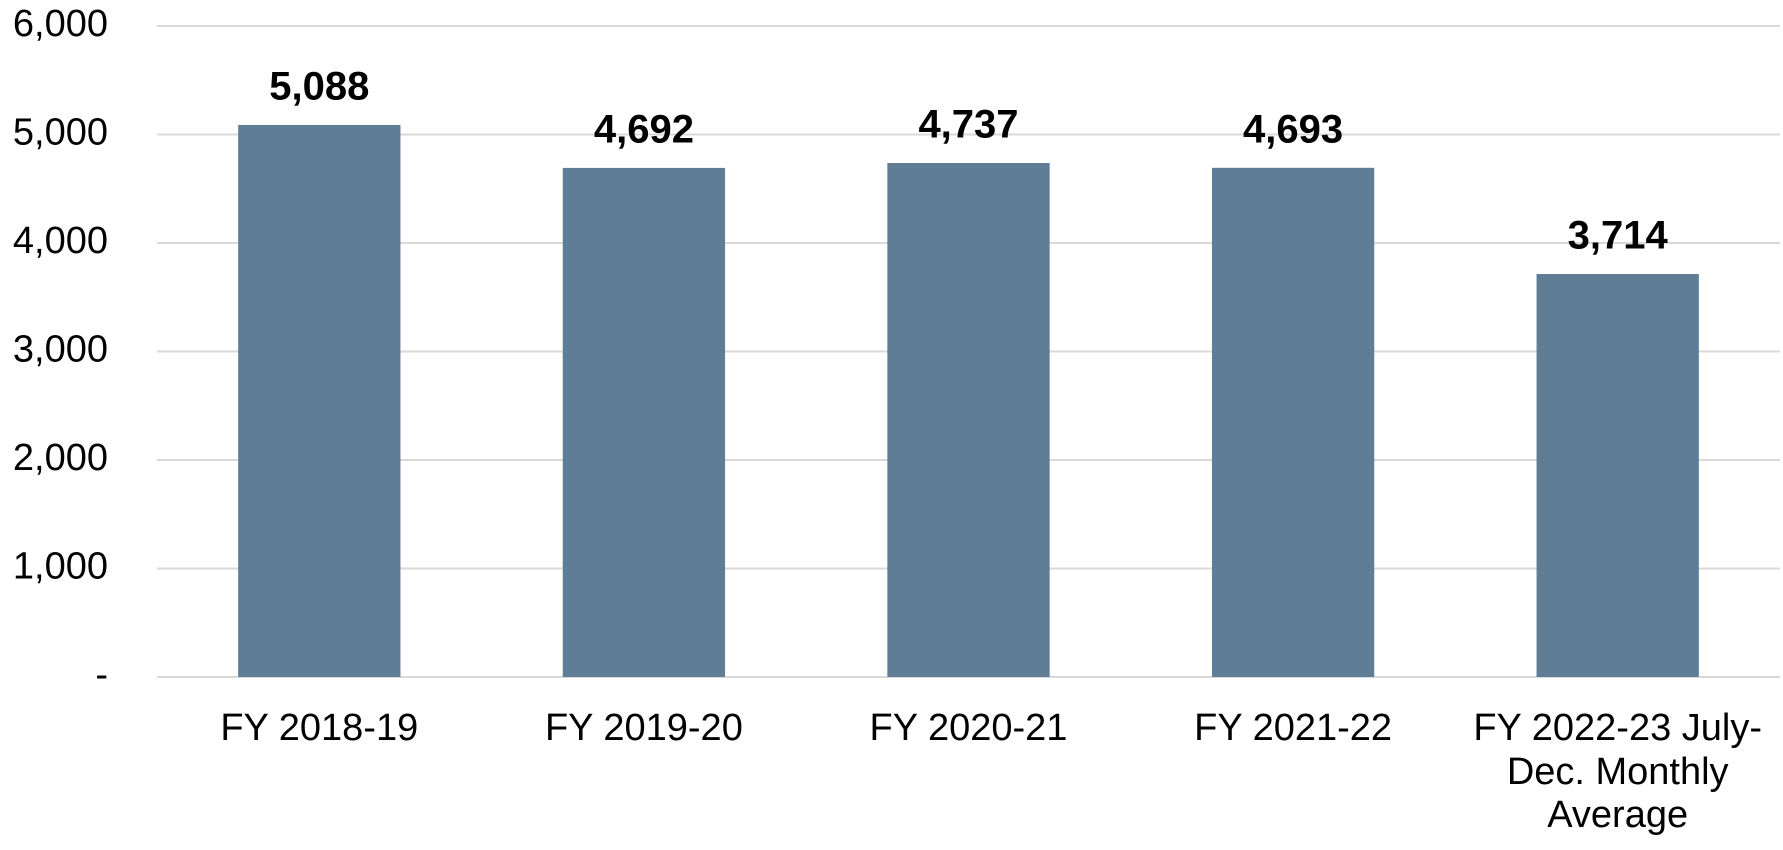 Image resolution: width=1783 pixels, height=850 pixels. Describe the element at coordinates (319, 728) in the screenshot. I see `x-tick-label: FY 2018-19` at that location.